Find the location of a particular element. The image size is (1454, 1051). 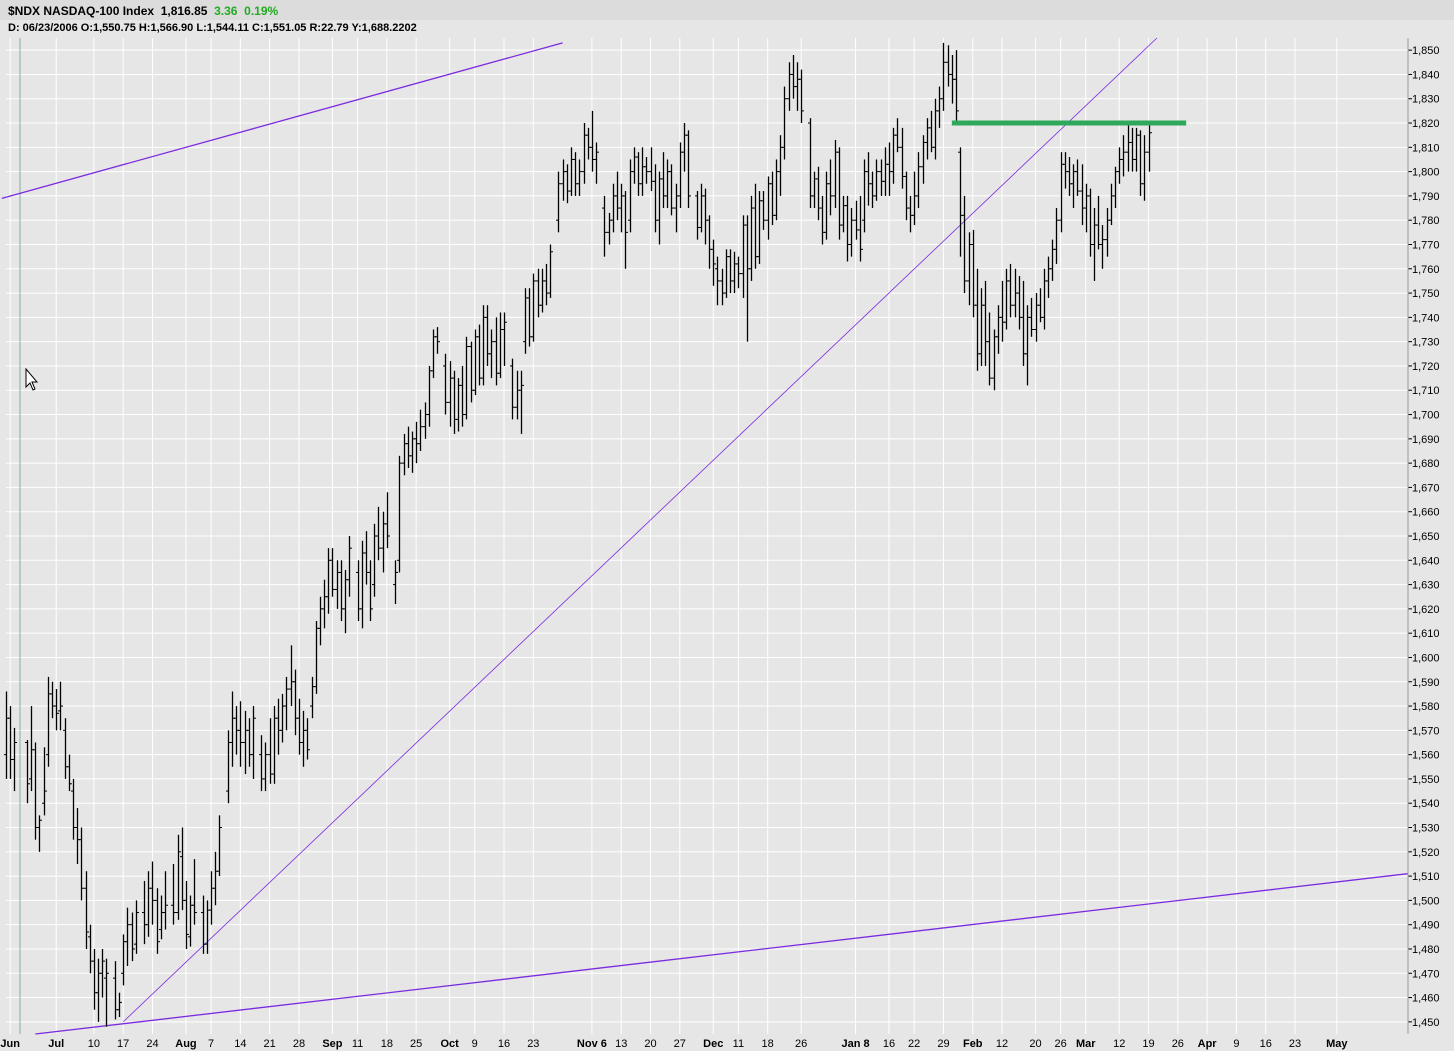

y-tick-label: 1,790 is located at coordinates (1426, 197).